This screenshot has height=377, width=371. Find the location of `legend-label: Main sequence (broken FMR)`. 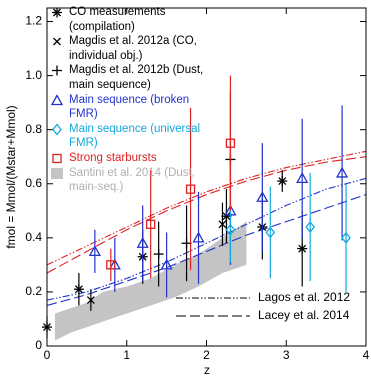

legend-label: Main sequence (broken FMR) is located at coordinates (129, 107).